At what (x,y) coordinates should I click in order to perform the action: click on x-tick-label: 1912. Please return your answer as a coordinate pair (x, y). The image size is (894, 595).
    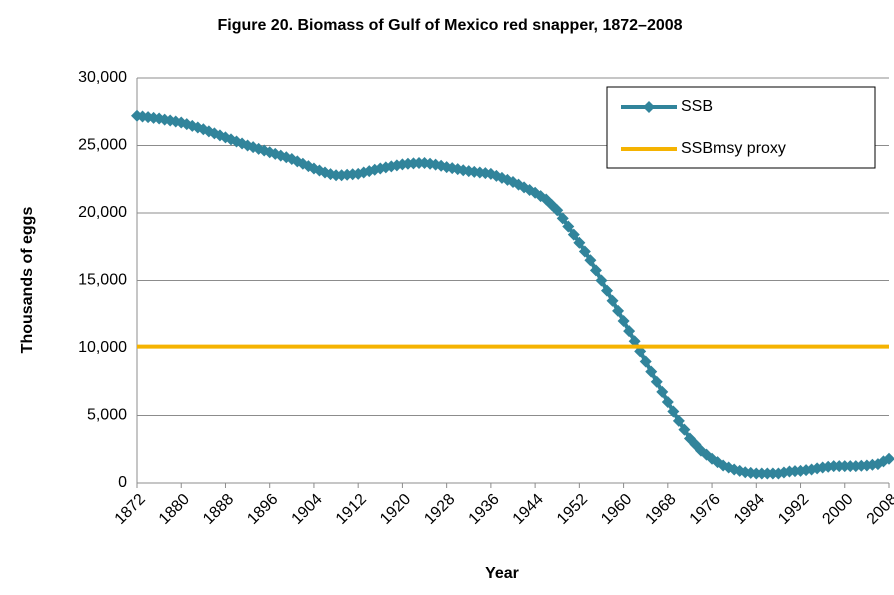
    Looking at the image, I should click on (351, 509).